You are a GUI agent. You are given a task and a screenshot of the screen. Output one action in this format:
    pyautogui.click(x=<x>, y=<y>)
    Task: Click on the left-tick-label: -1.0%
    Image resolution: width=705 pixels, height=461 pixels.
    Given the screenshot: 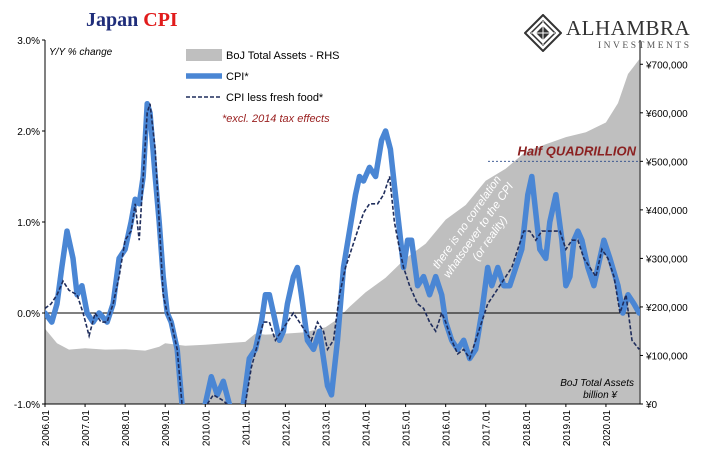 What is the action you would take?
    pyautogui.click(x=27, y=405)
    